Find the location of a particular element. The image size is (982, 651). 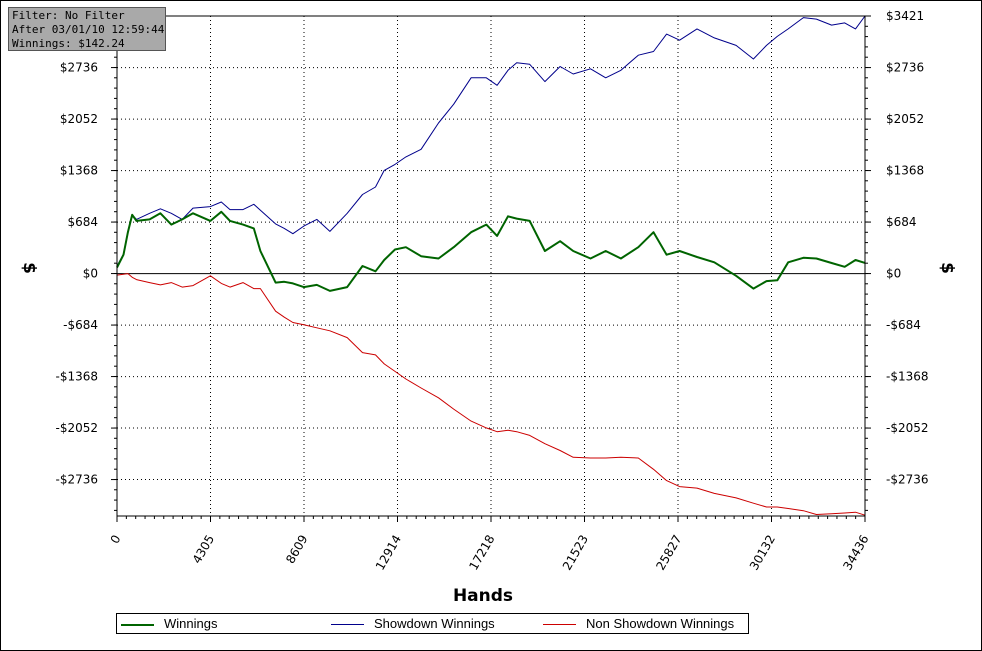

y-tick-label-right: $2736 is located at coordinates (905, 68).